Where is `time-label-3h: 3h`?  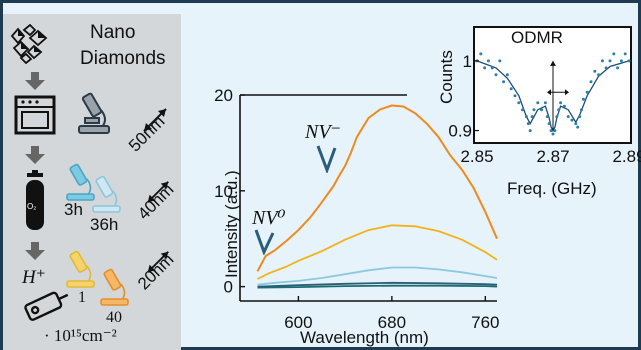
time-label-3h: 3h is located at coordinates (73, 209).